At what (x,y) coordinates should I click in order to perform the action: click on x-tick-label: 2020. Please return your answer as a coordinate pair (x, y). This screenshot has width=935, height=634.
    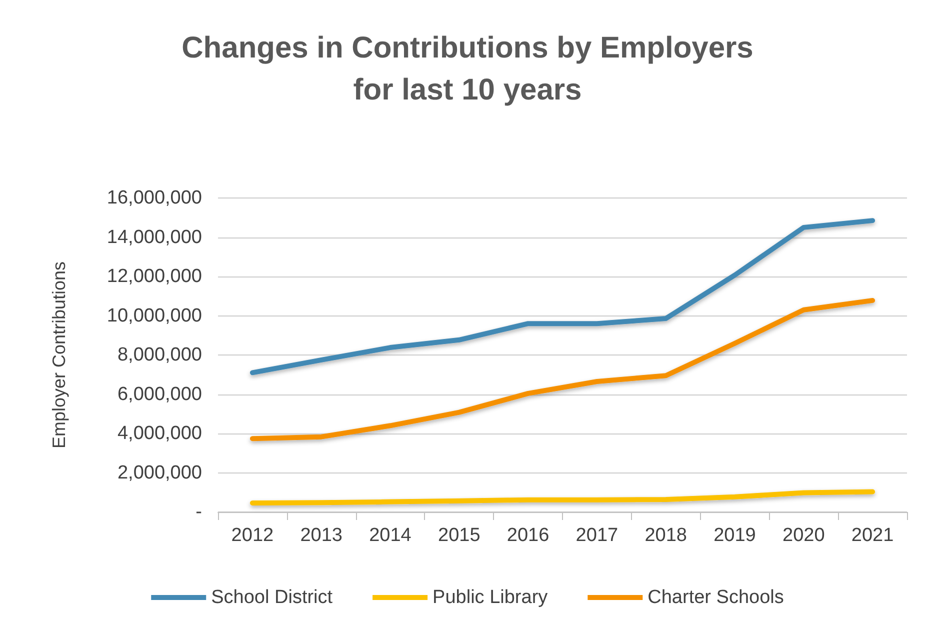
    Looking at the image, I should click on (803, 535).